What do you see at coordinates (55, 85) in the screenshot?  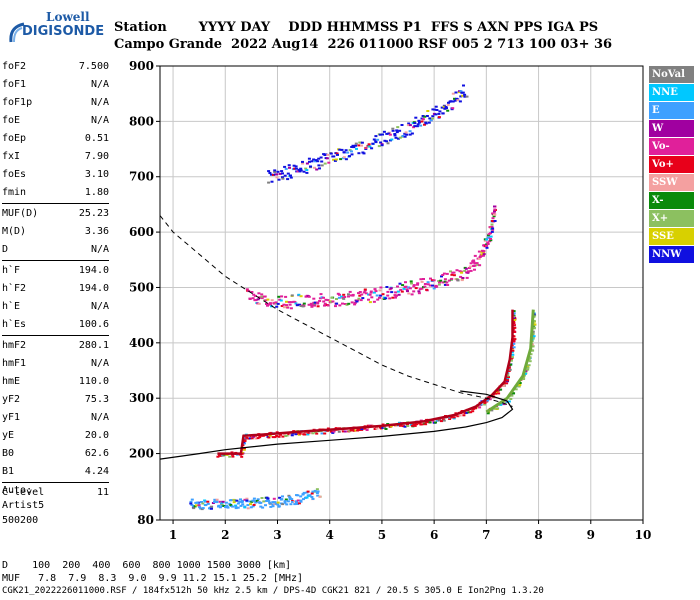 I see `param-fof1: foF1 N/A` at bounding box center [55, 85].